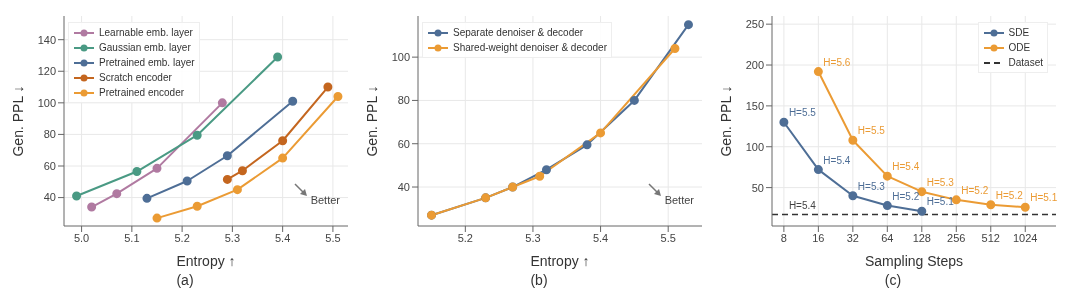 This screenshot has height=307, width=1080. Describe the element at coordinates (1025, 63) in the screenshot. I see `legend-label: Dataset` at that location.